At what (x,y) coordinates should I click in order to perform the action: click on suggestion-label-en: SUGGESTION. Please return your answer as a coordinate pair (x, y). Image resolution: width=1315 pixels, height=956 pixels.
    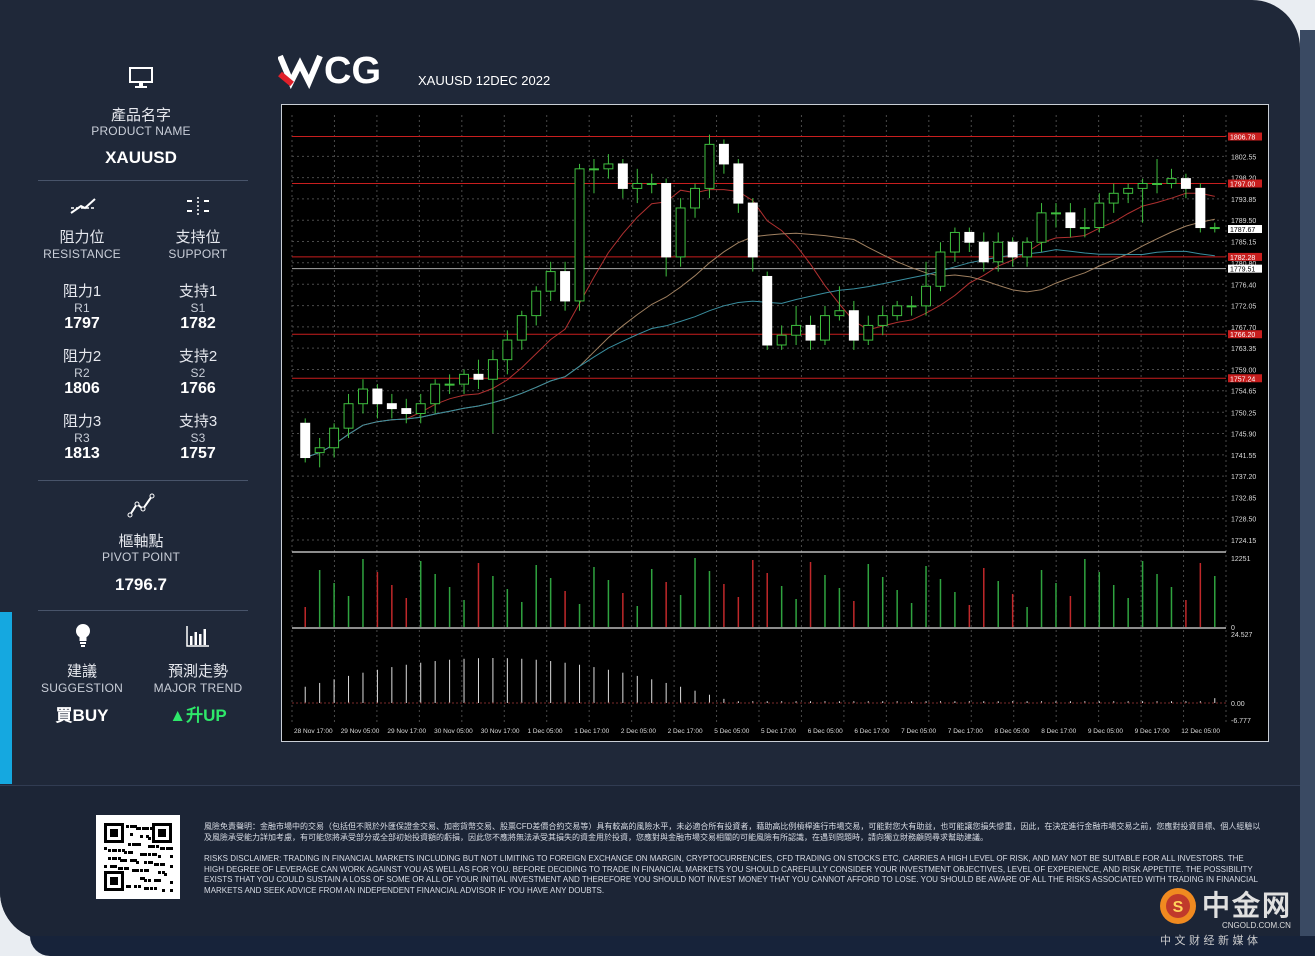
    Looking at the image, I should click on (81, 688).